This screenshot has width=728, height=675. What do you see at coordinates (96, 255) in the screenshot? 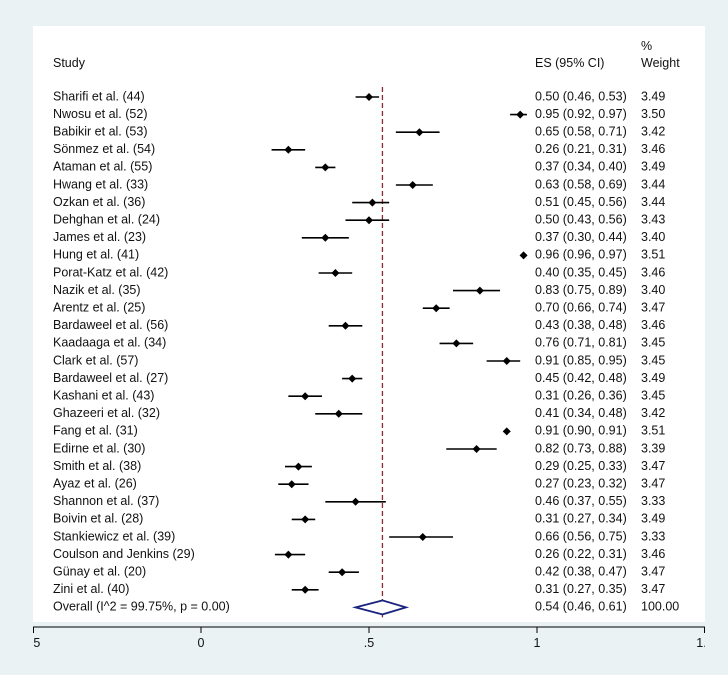
I see `study-label: Hung et al. (41)` at bounding box center [96, 255].